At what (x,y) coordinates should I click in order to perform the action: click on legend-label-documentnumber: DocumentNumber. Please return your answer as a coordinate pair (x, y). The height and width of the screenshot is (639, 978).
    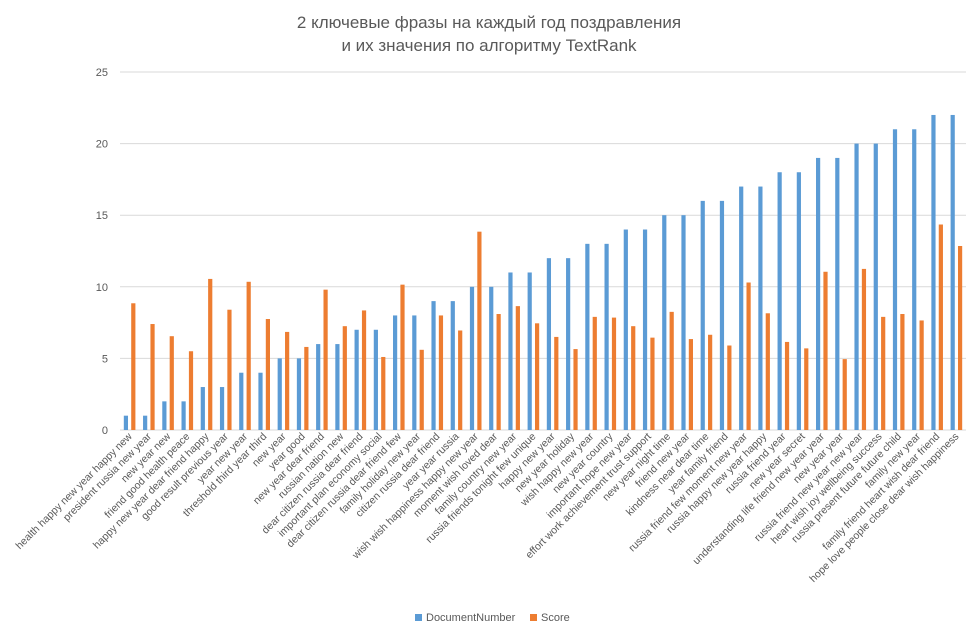
    Looking at the image, I should click on (471, 618).